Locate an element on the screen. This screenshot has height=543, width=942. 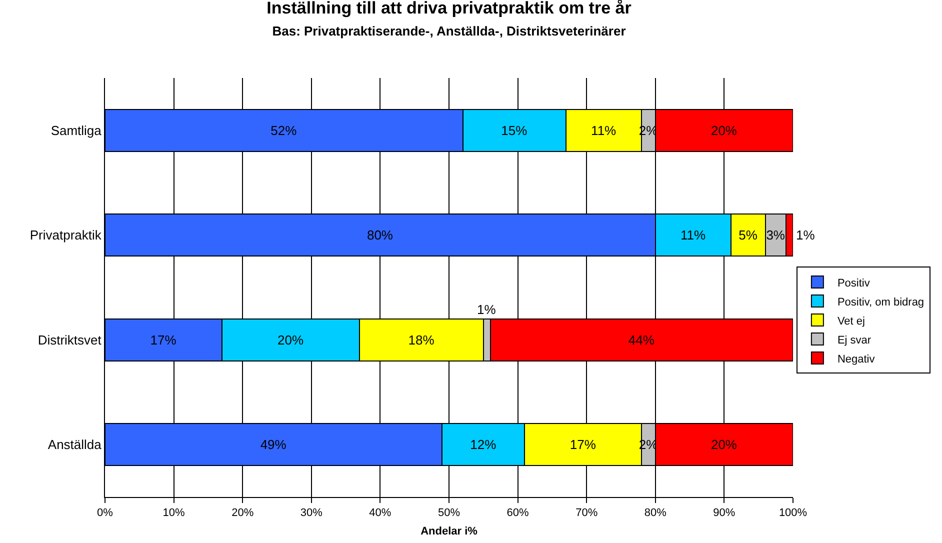
legend-label: Positiv is located at coordinates (853, 283).